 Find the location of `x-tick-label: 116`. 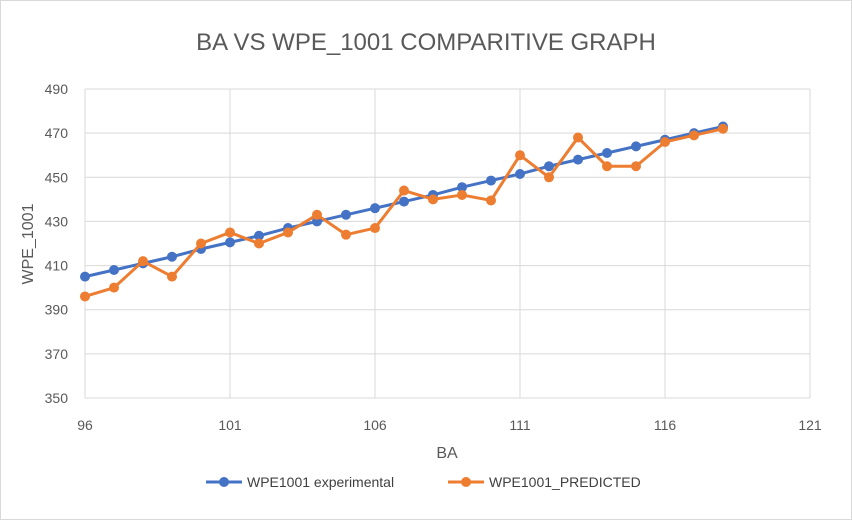

x-tick-label: 116 is located at coordinates (665, 425).